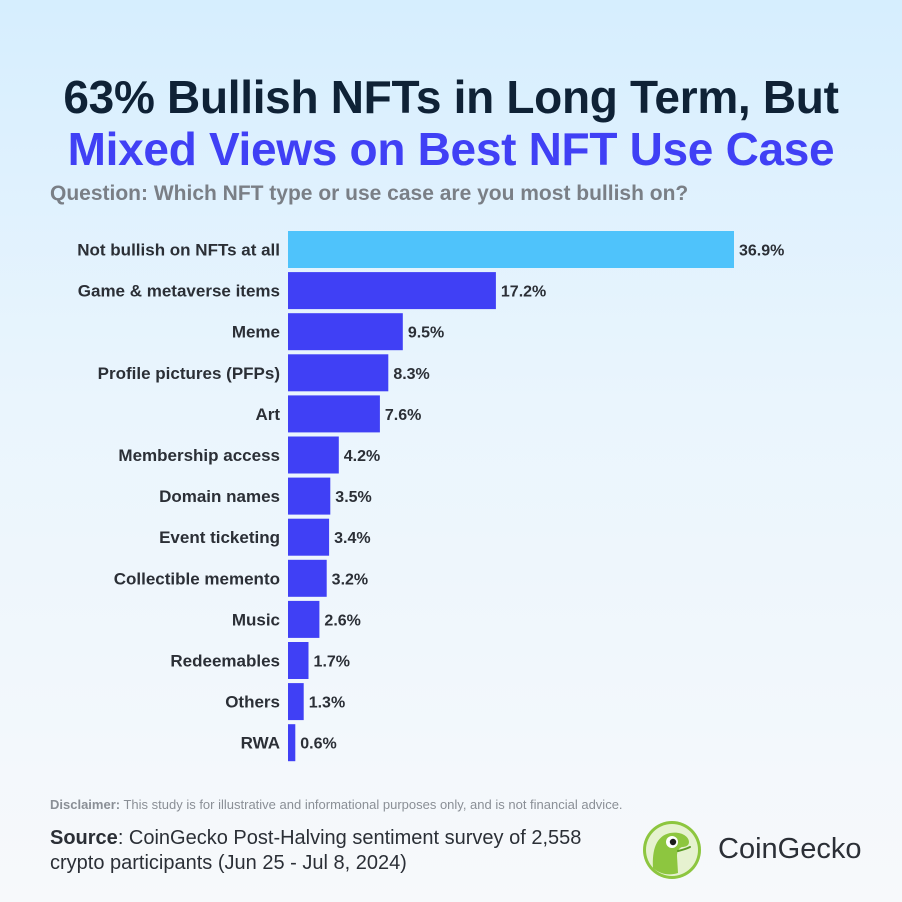  What do you see at coordinates (267, 414) in the screenshot?
I see `category-label: Art` at bounding box center [267, 414].